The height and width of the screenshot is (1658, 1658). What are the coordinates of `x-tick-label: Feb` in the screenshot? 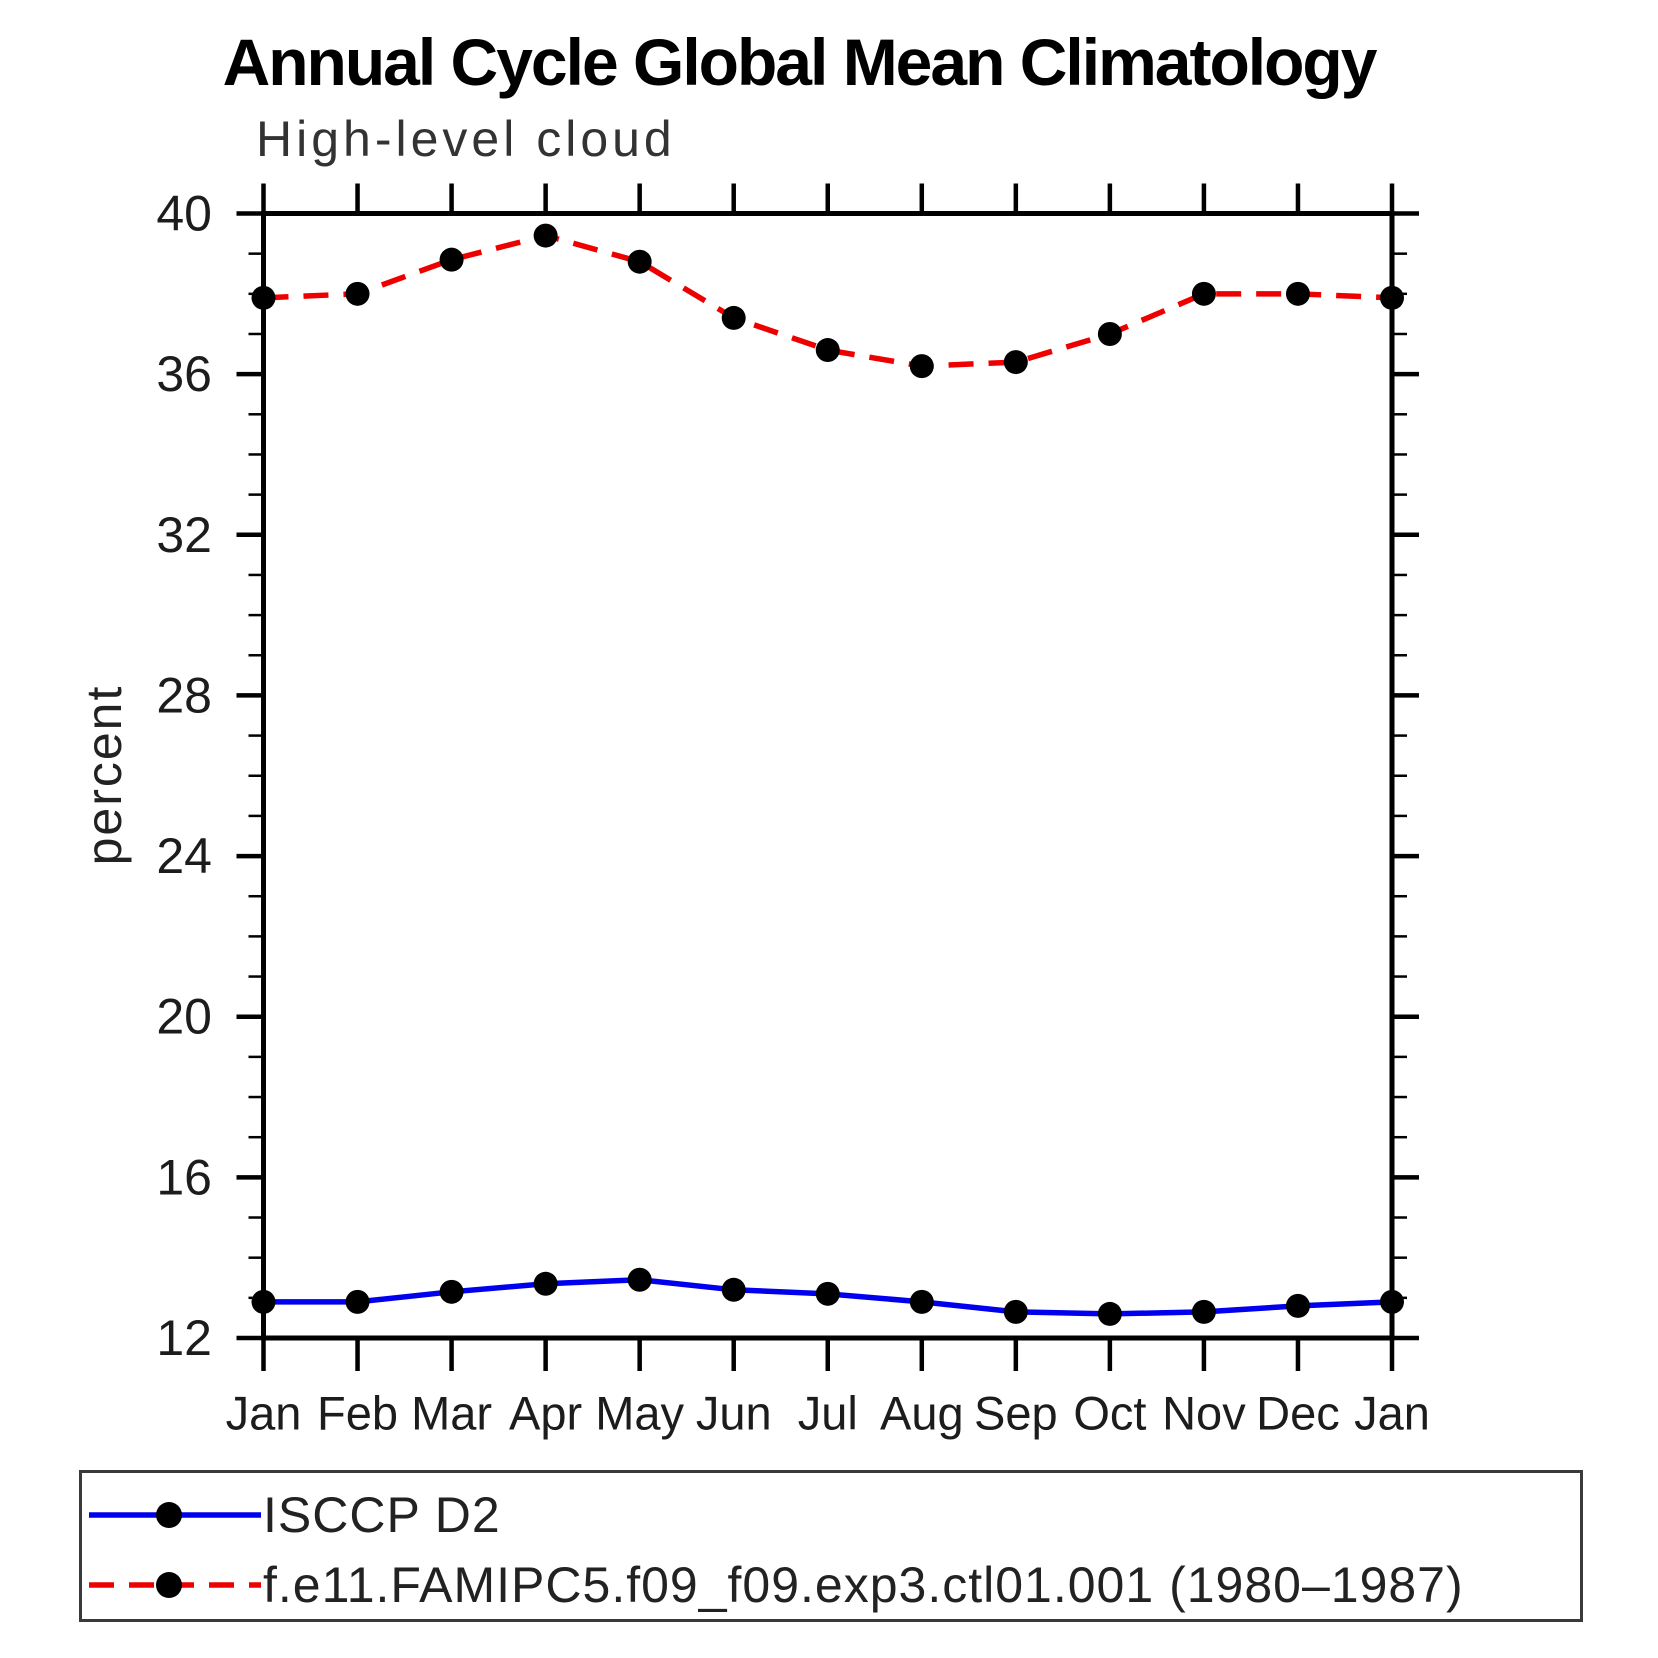 It's located at (357, 1413).